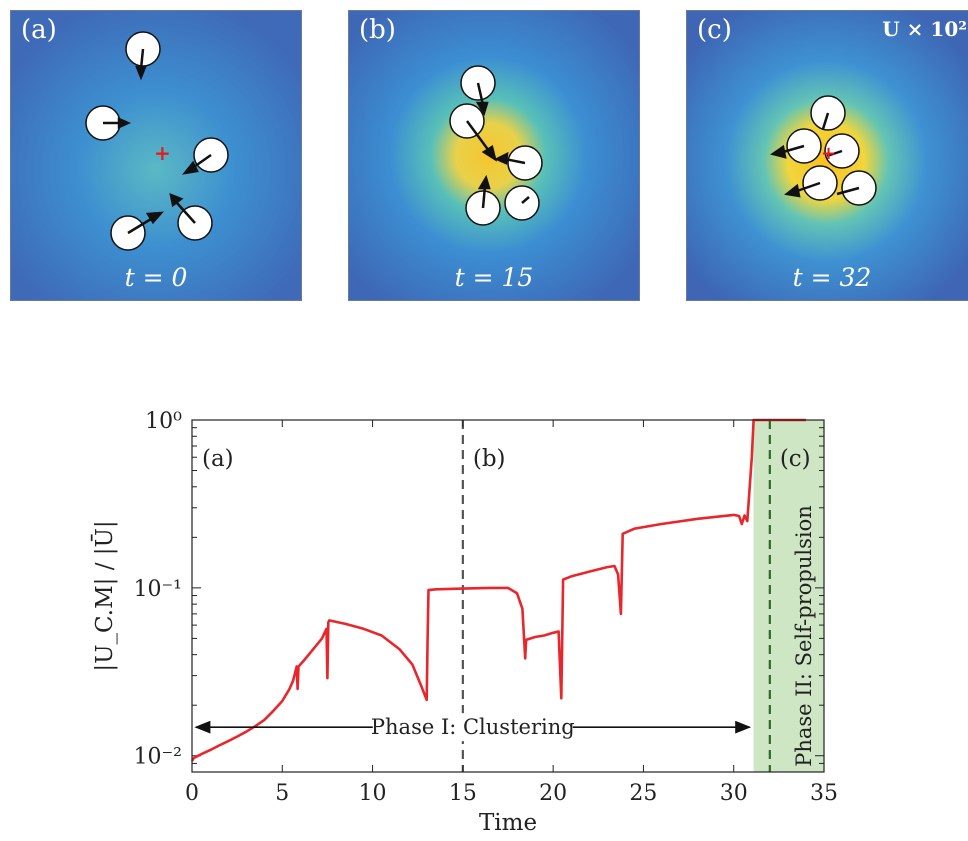 This screenshot has height=841, width=968. Describe the element at coordinates (156, 277) in the screenshot. I see `panel-time: t = 0` at that location.